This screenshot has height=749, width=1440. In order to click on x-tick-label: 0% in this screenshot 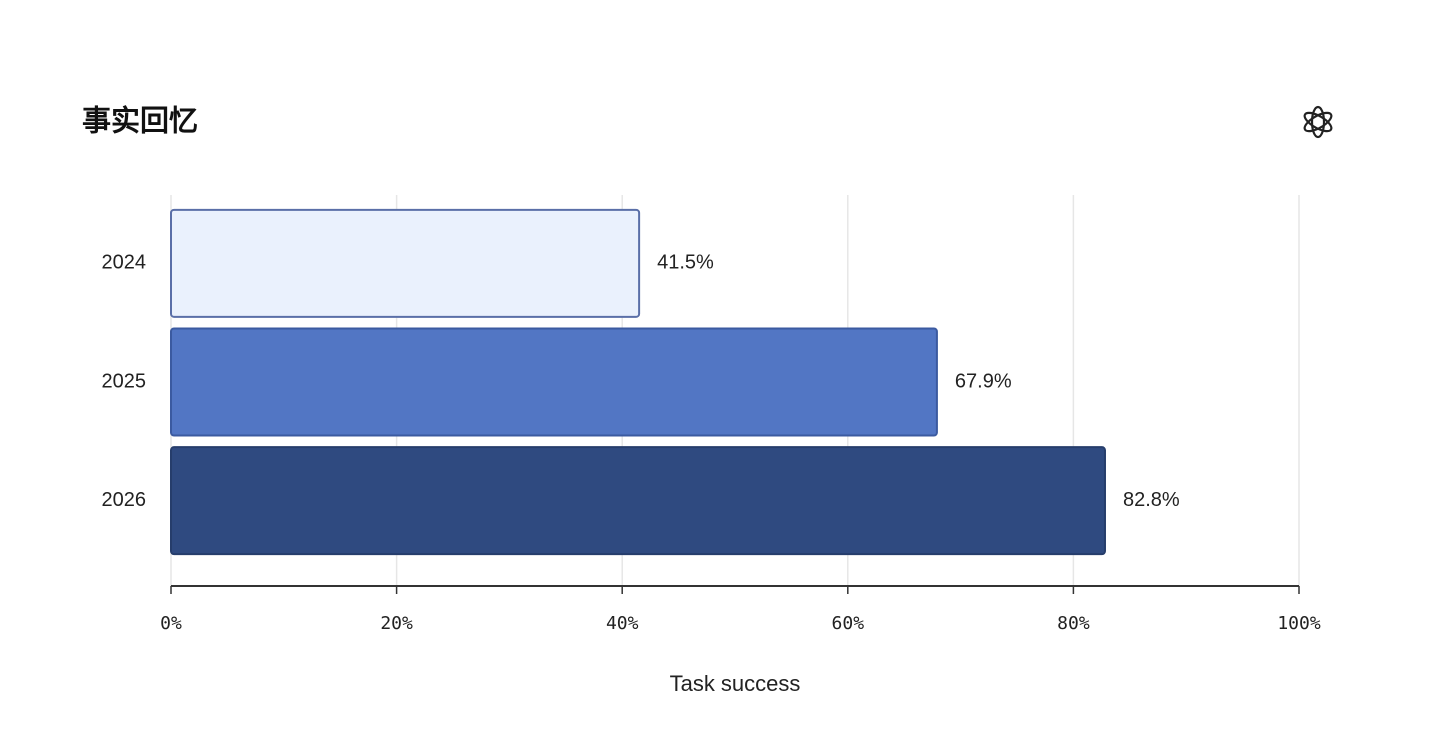, I will do `click(171, 623)`.